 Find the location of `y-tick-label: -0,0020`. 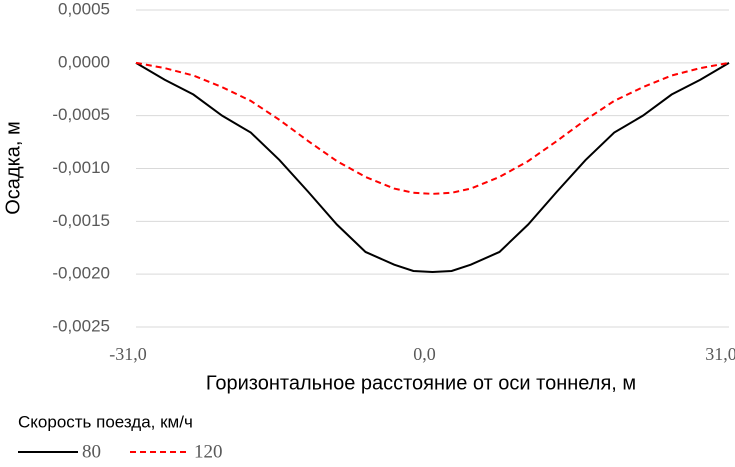

y-tick-label: -0,0020 is located at coordinates (81, 273).